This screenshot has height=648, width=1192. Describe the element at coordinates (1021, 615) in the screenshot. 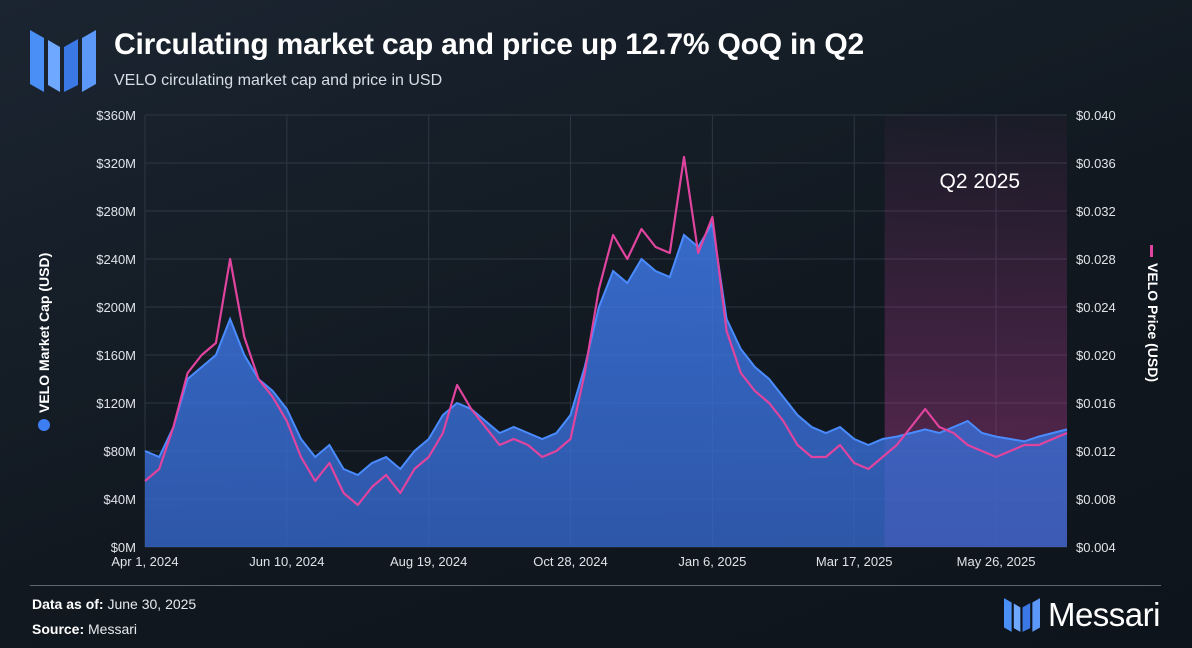

I see `messari-brand-icon` at that location.